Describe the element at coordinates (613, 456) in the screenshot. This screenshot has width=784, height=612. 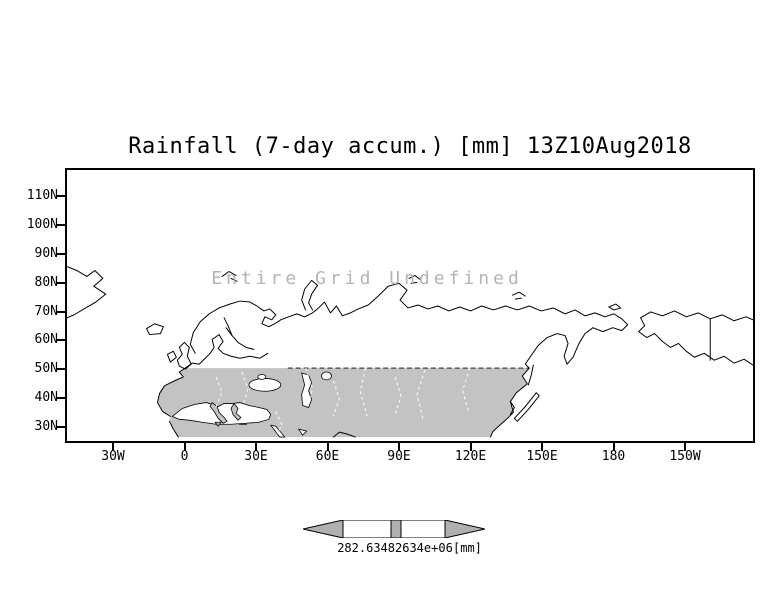
I see `x-tick-label: 180` at that location.